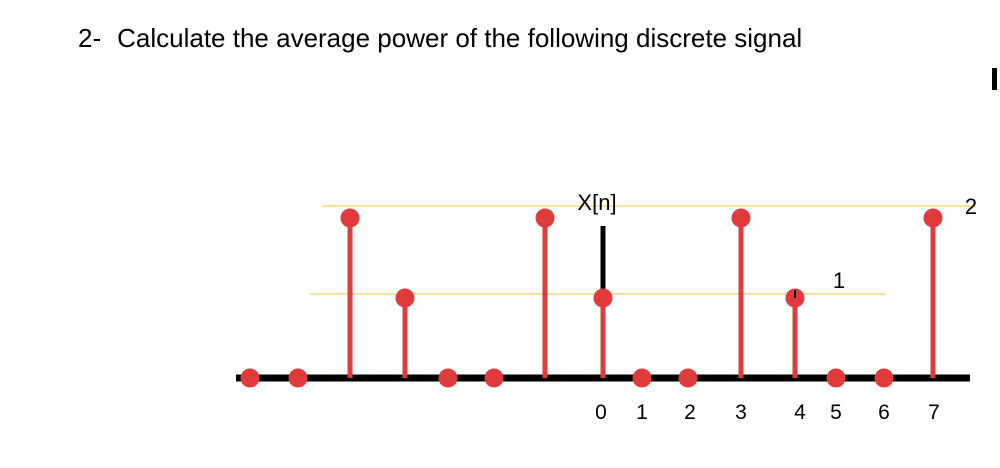 This screenshot has height=468, width=1000. I want to click on x-tick-label: 0, so click(601, 412).